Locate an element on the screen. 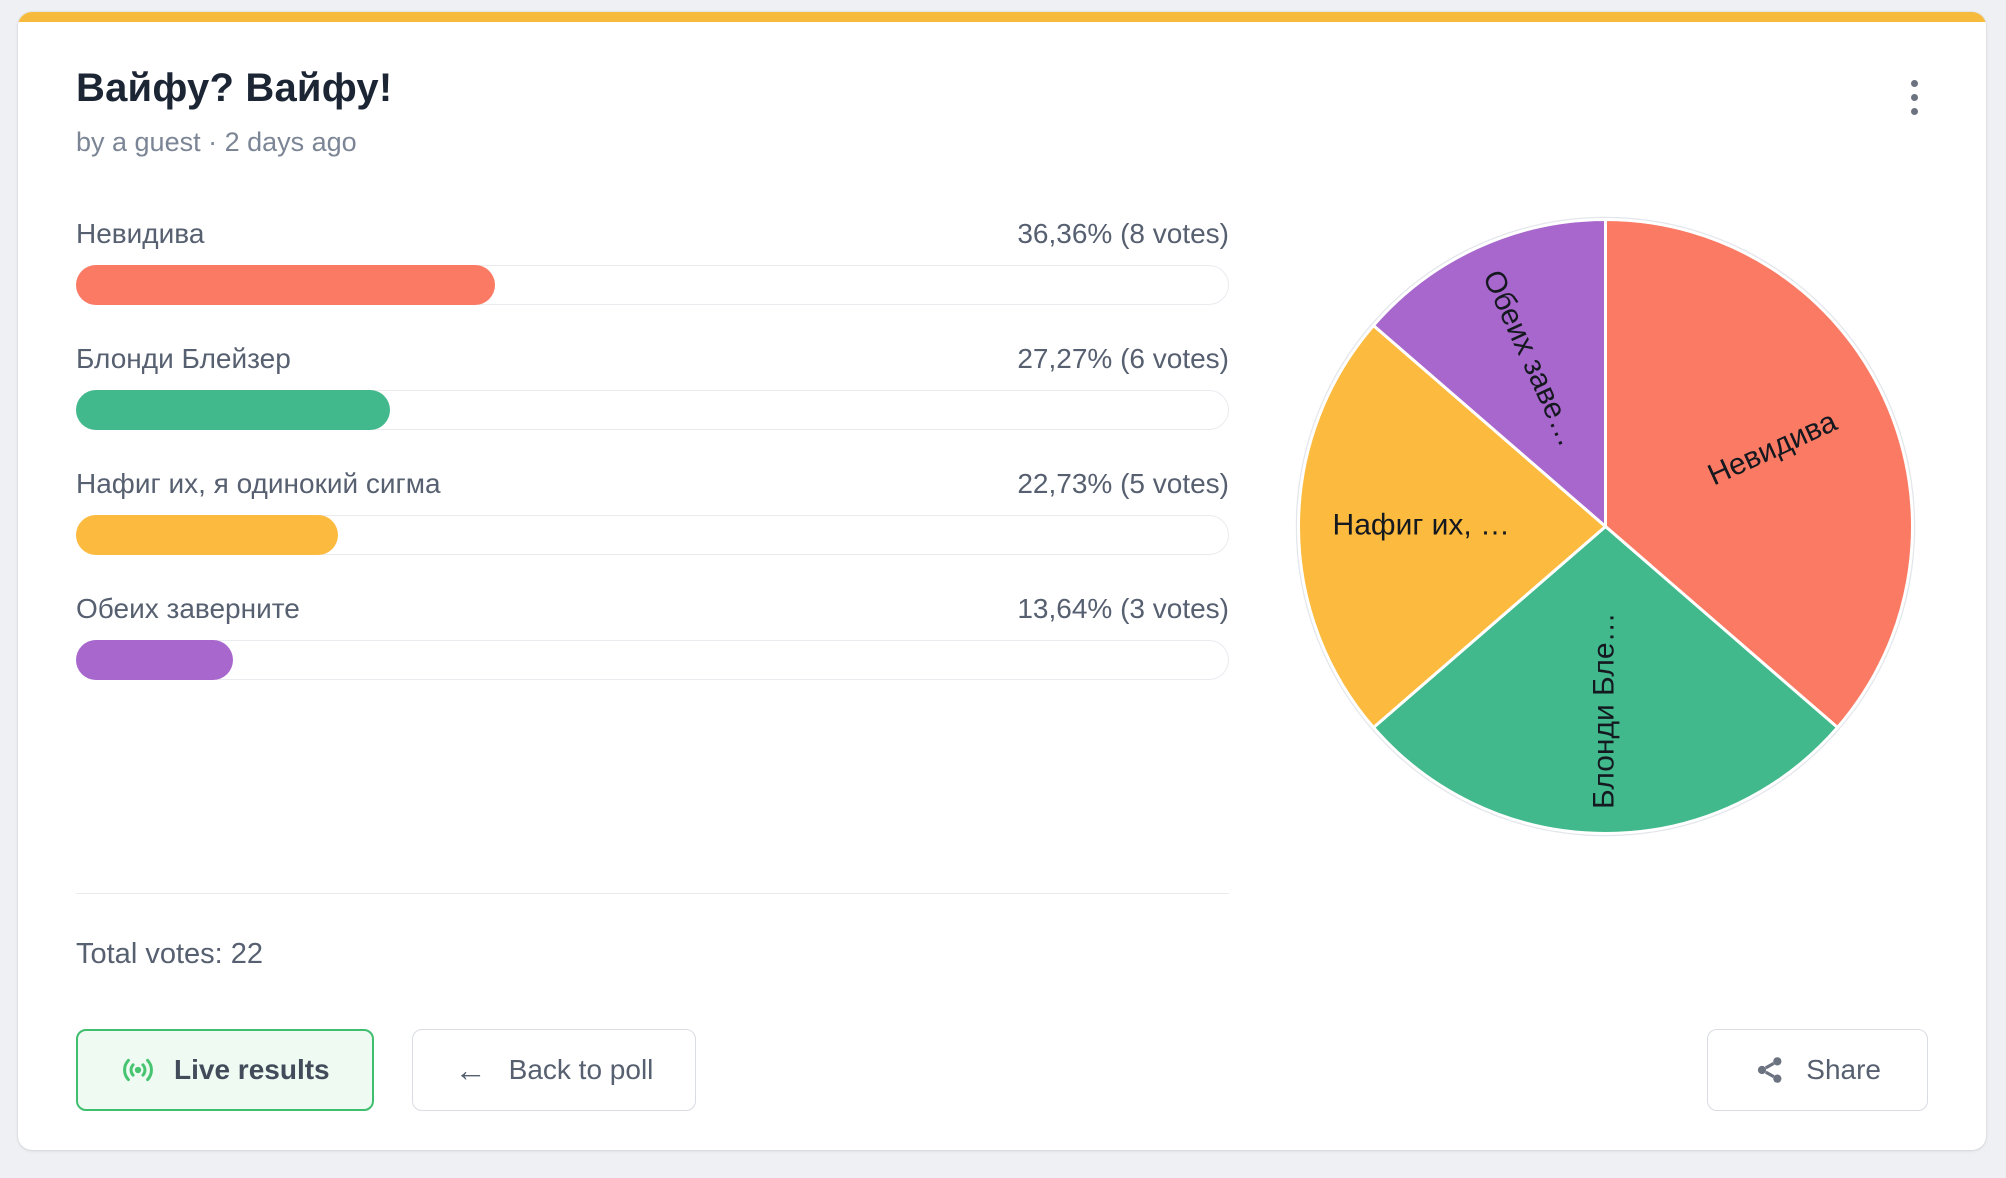  poll-option-row: Блонди Блейзер 27,27% (6 votes) is located at coordinates (652, 386).